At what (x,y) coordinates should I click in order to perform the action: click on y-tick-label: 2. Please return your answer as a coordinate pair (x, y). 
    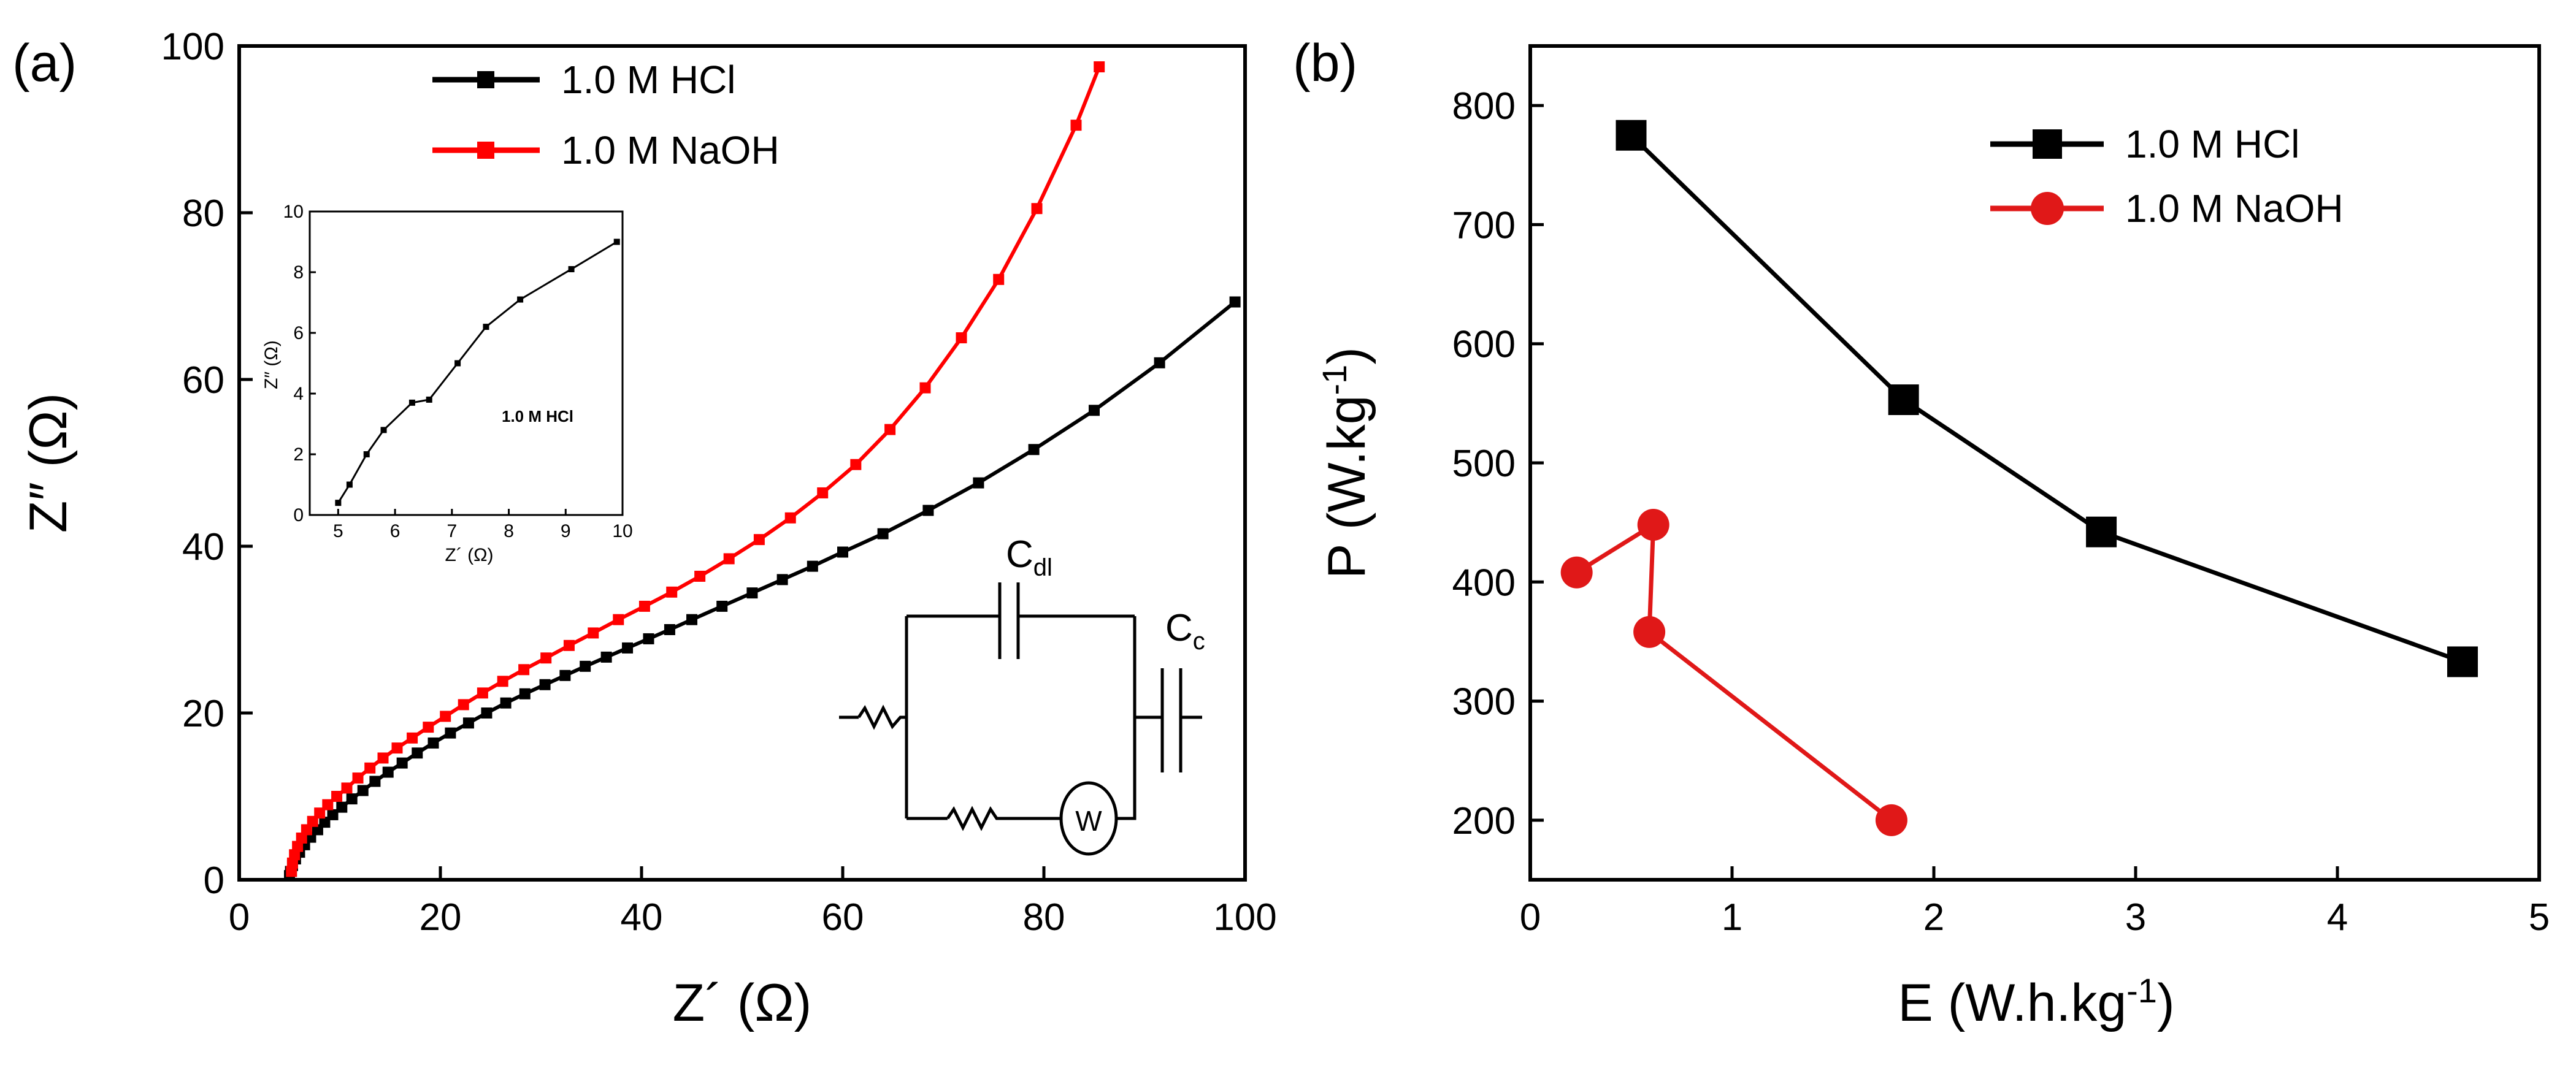
    Looking at the image, I should click on (298, 454).